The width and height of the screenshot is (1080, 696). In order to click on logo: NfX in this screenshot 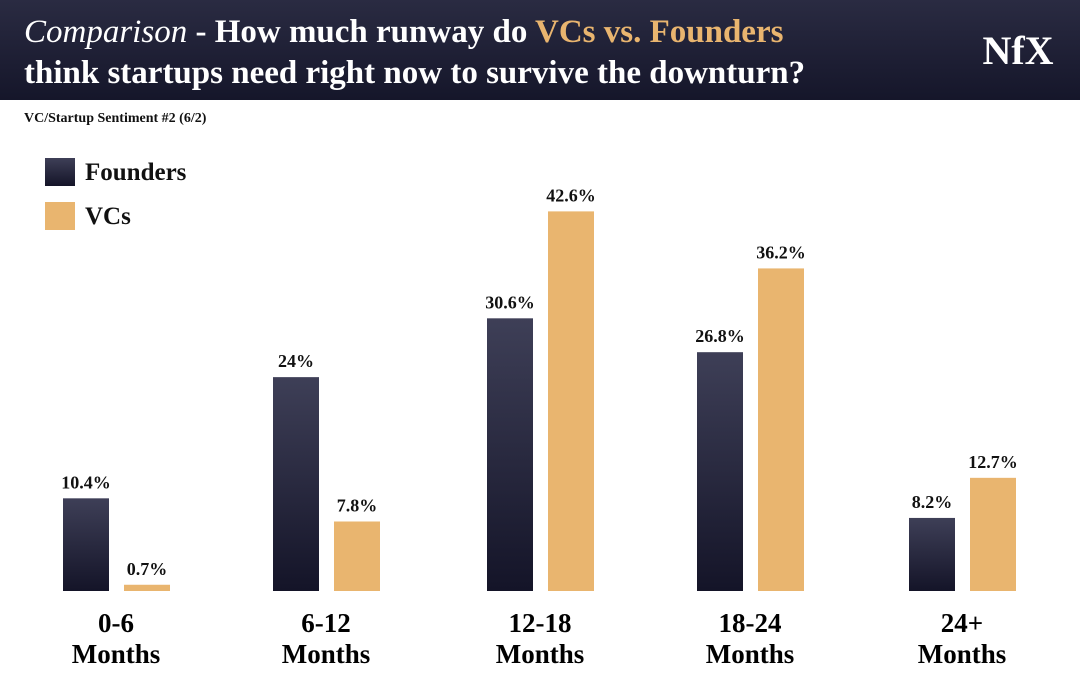, I will do `click(1017, 50)`.